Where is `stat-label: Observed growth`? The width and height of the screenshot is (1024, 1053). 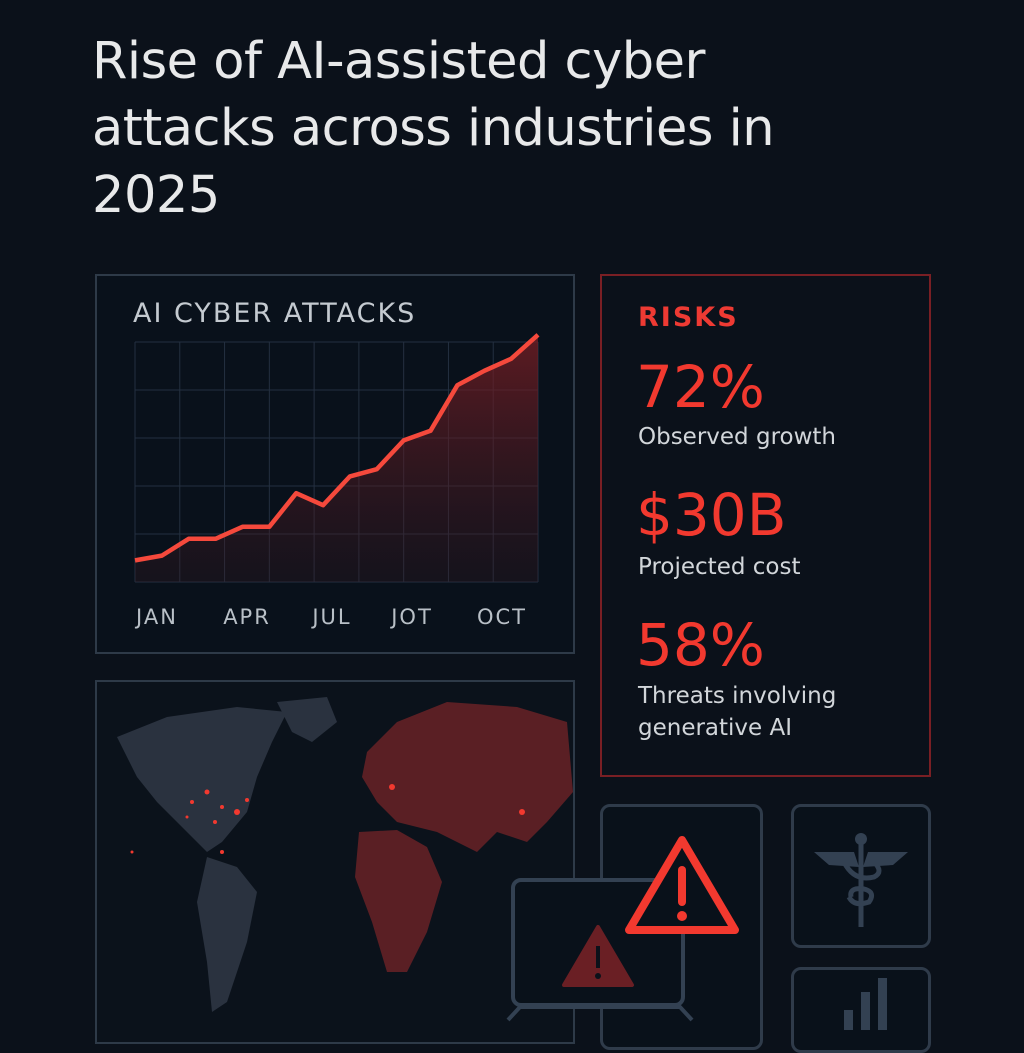
stat-label: Observed growth is located at coordinates (783, 437).